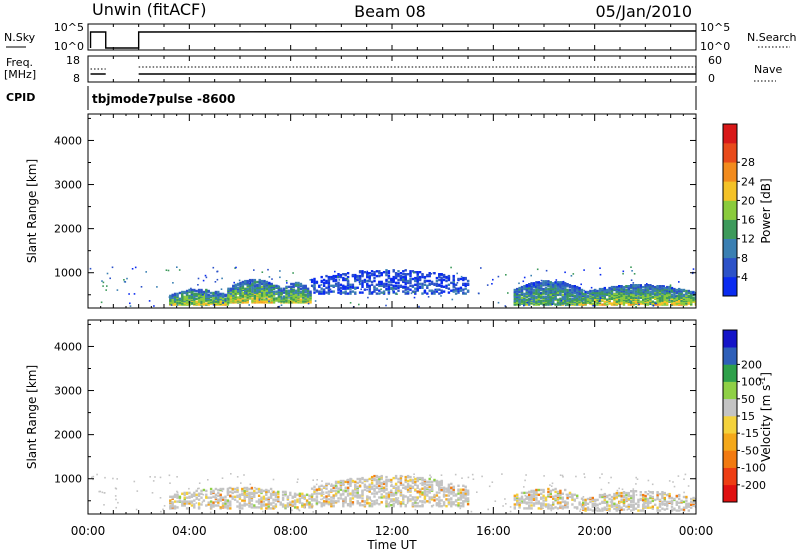  What do you see at coordinates (753, 468) in the screenshot?
I see `velocity-colorbar-tick: -100` at bounding box center [753, 468].